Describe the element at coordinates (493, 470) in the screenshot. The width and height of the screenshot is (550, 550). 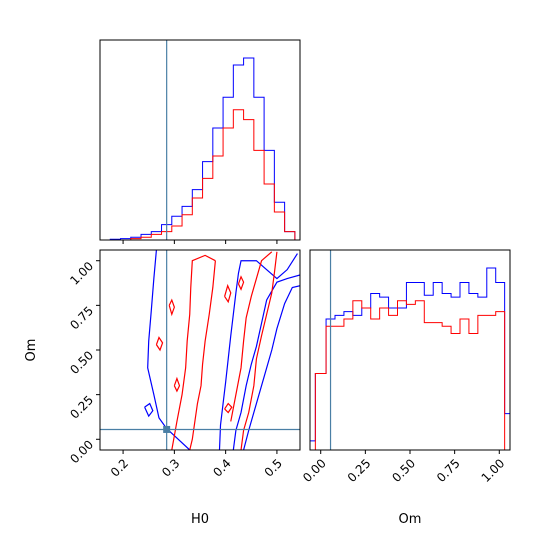
I see `om-xtick-label-4: 1.00` at that location.